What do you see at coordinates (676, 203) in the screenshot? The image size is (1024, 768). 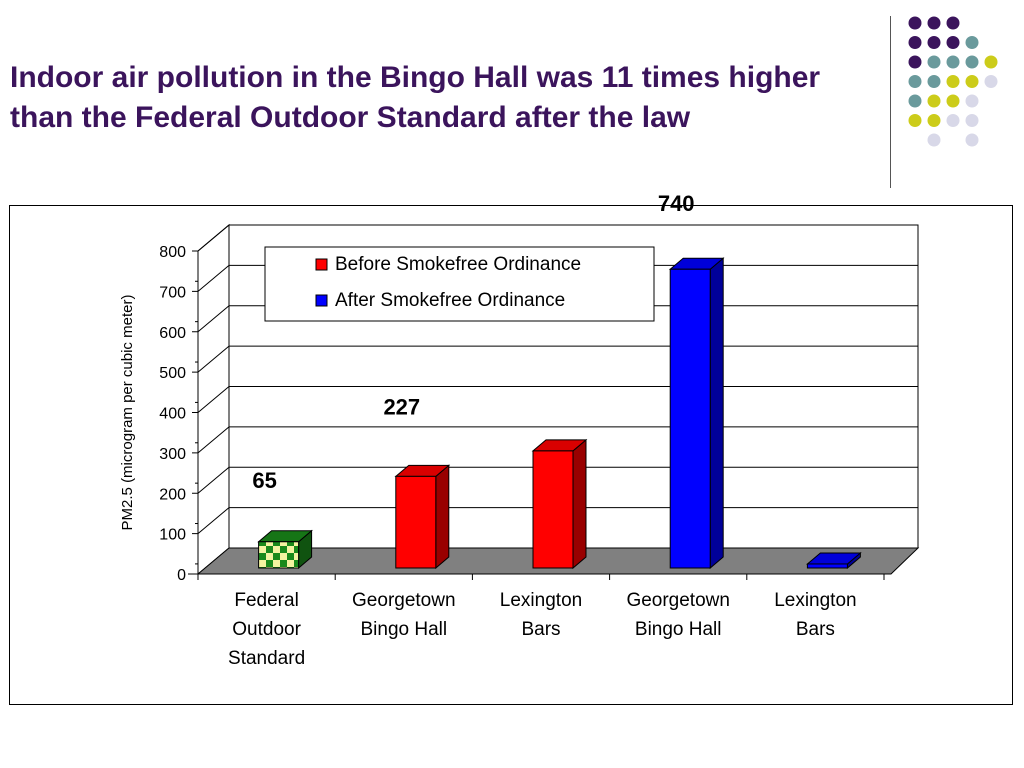 I see `bar-data-label: 740` at bounding box center [676, 203].